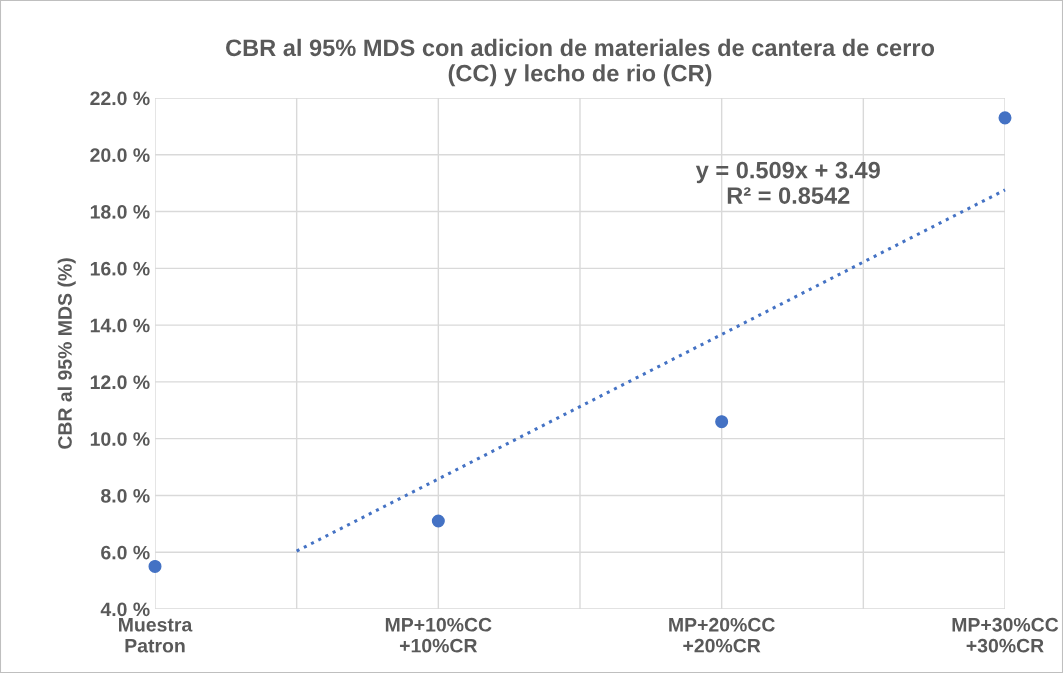  What do you see at coordinates (1005, 635) in the screenshot?
I see `x-tick-label: MP+30%CC +30%CR` at bounding box center [1005, 635].